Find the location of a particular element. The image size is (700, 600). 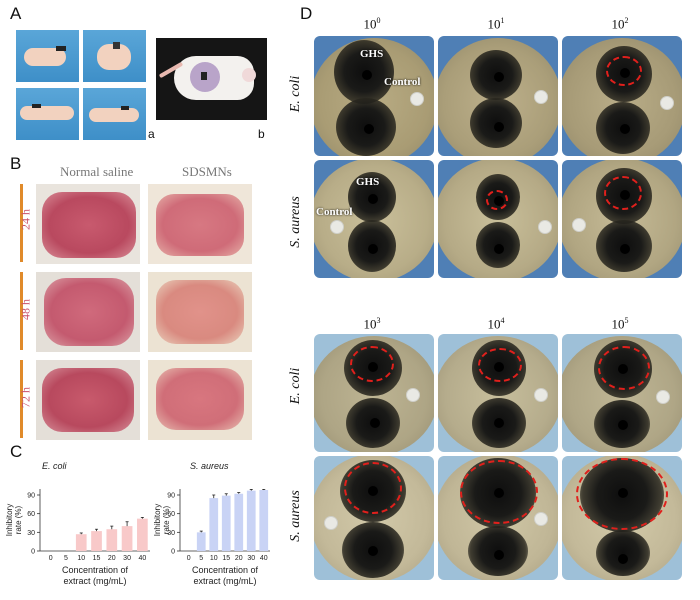

plate-saureus-1e4 is located at coordinates (498, 518).